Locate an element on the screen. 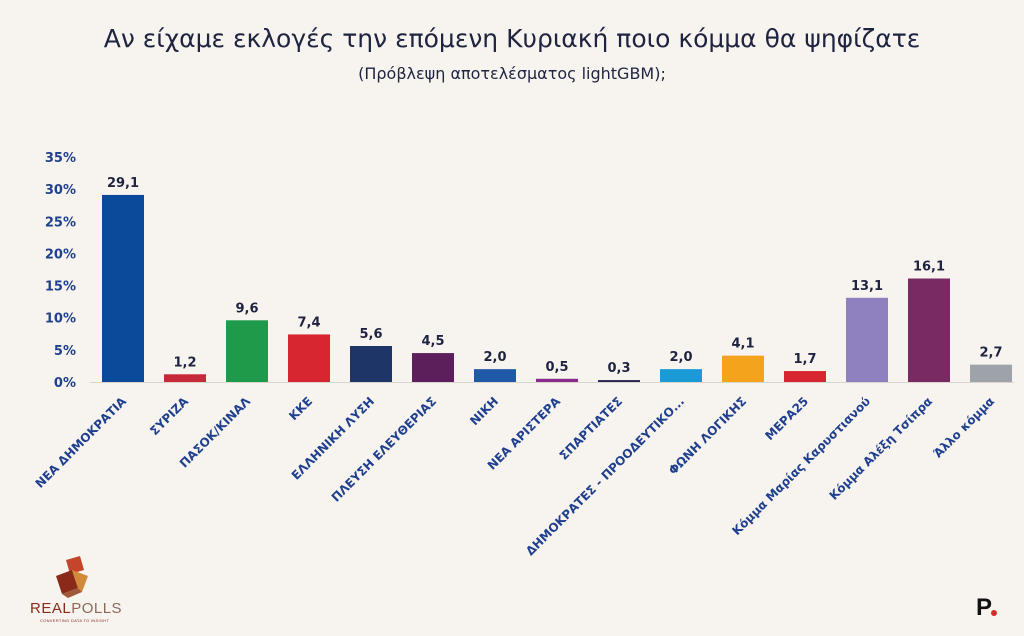  x-tick-label: ΠΛΕΥΣΗ ΕΛΕΥΘΕΡΙΑΣ is located at coordinates (384, 449).